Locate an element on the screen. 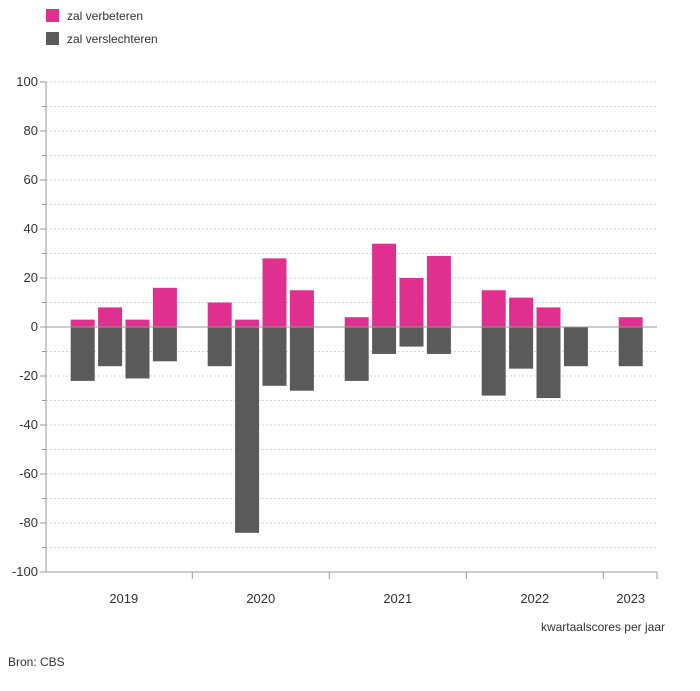  legend-item-improve: zal verbeteren is located at coordinates (102, 15).